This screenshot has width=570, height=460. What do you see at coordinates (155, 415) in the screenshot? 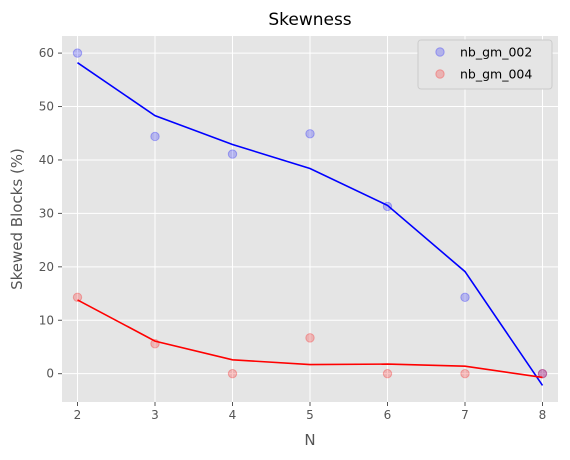
I see `x-tick-label: 3` at bounding box center [155, 415].